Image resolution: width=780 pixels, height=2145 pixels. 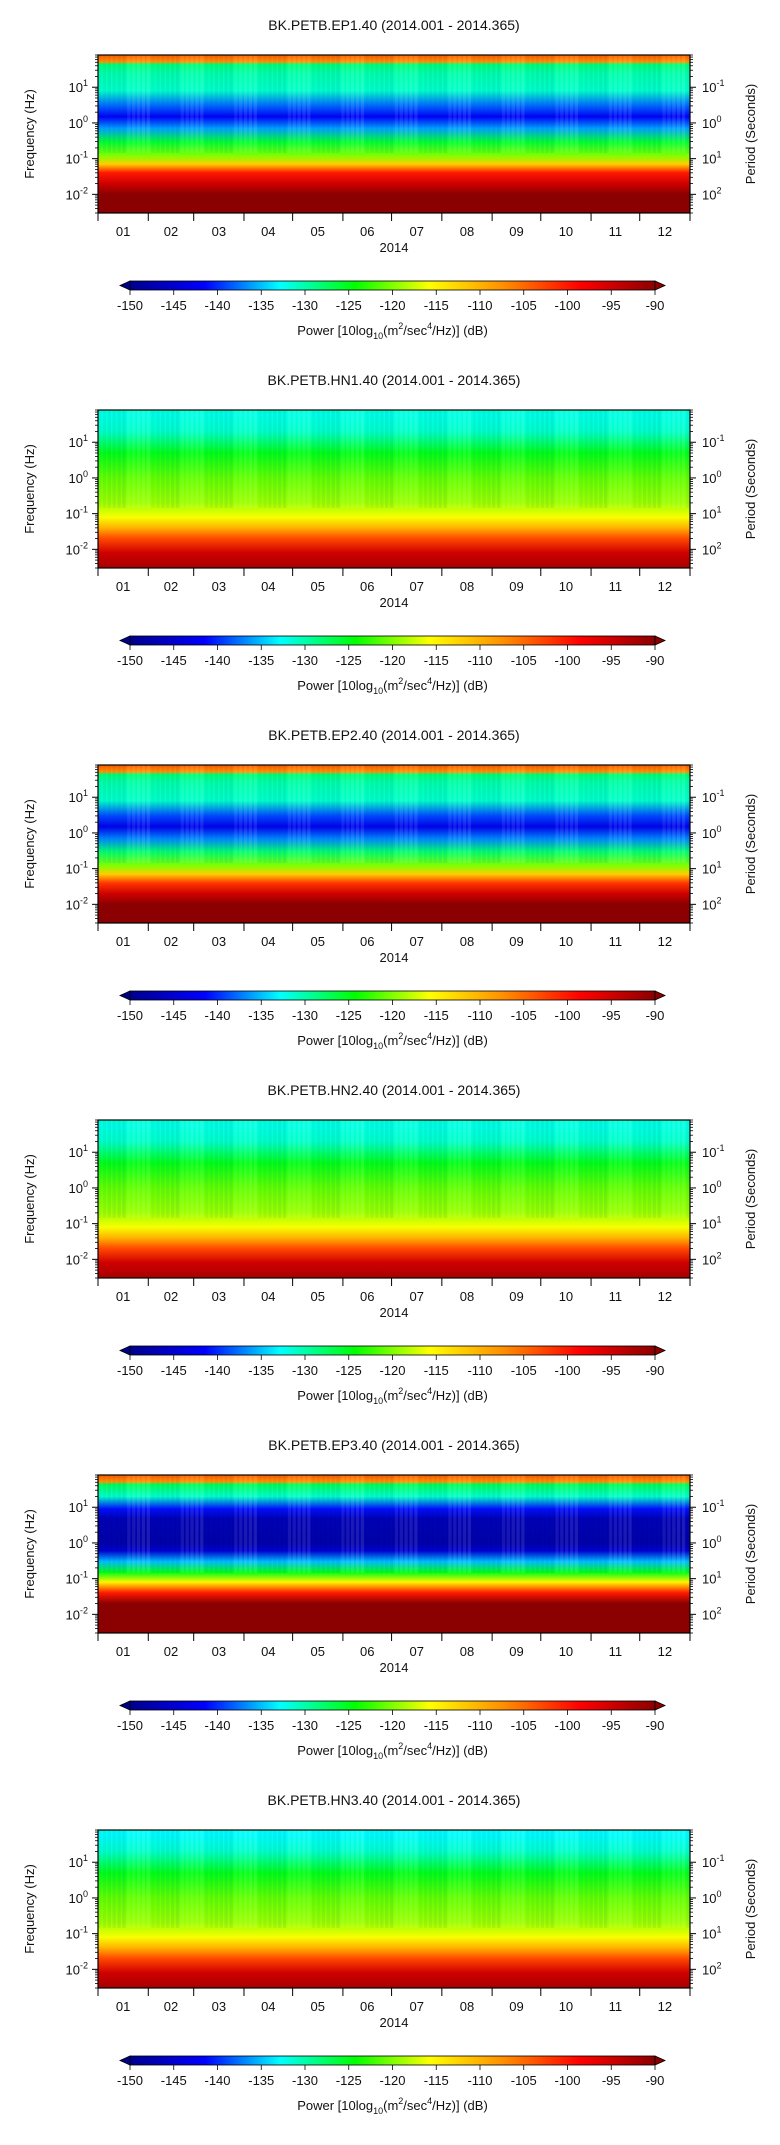 I want to click on y-tick-label-left: 10⁻¹, so click(x=77, y=158).